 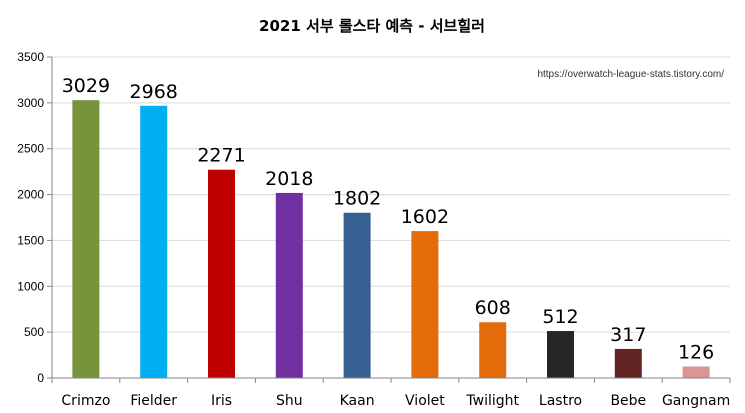 What do you see at coordinates (493, 350) in the screenshot?
I see `bar-twilight` at bounding box center [493, 350].